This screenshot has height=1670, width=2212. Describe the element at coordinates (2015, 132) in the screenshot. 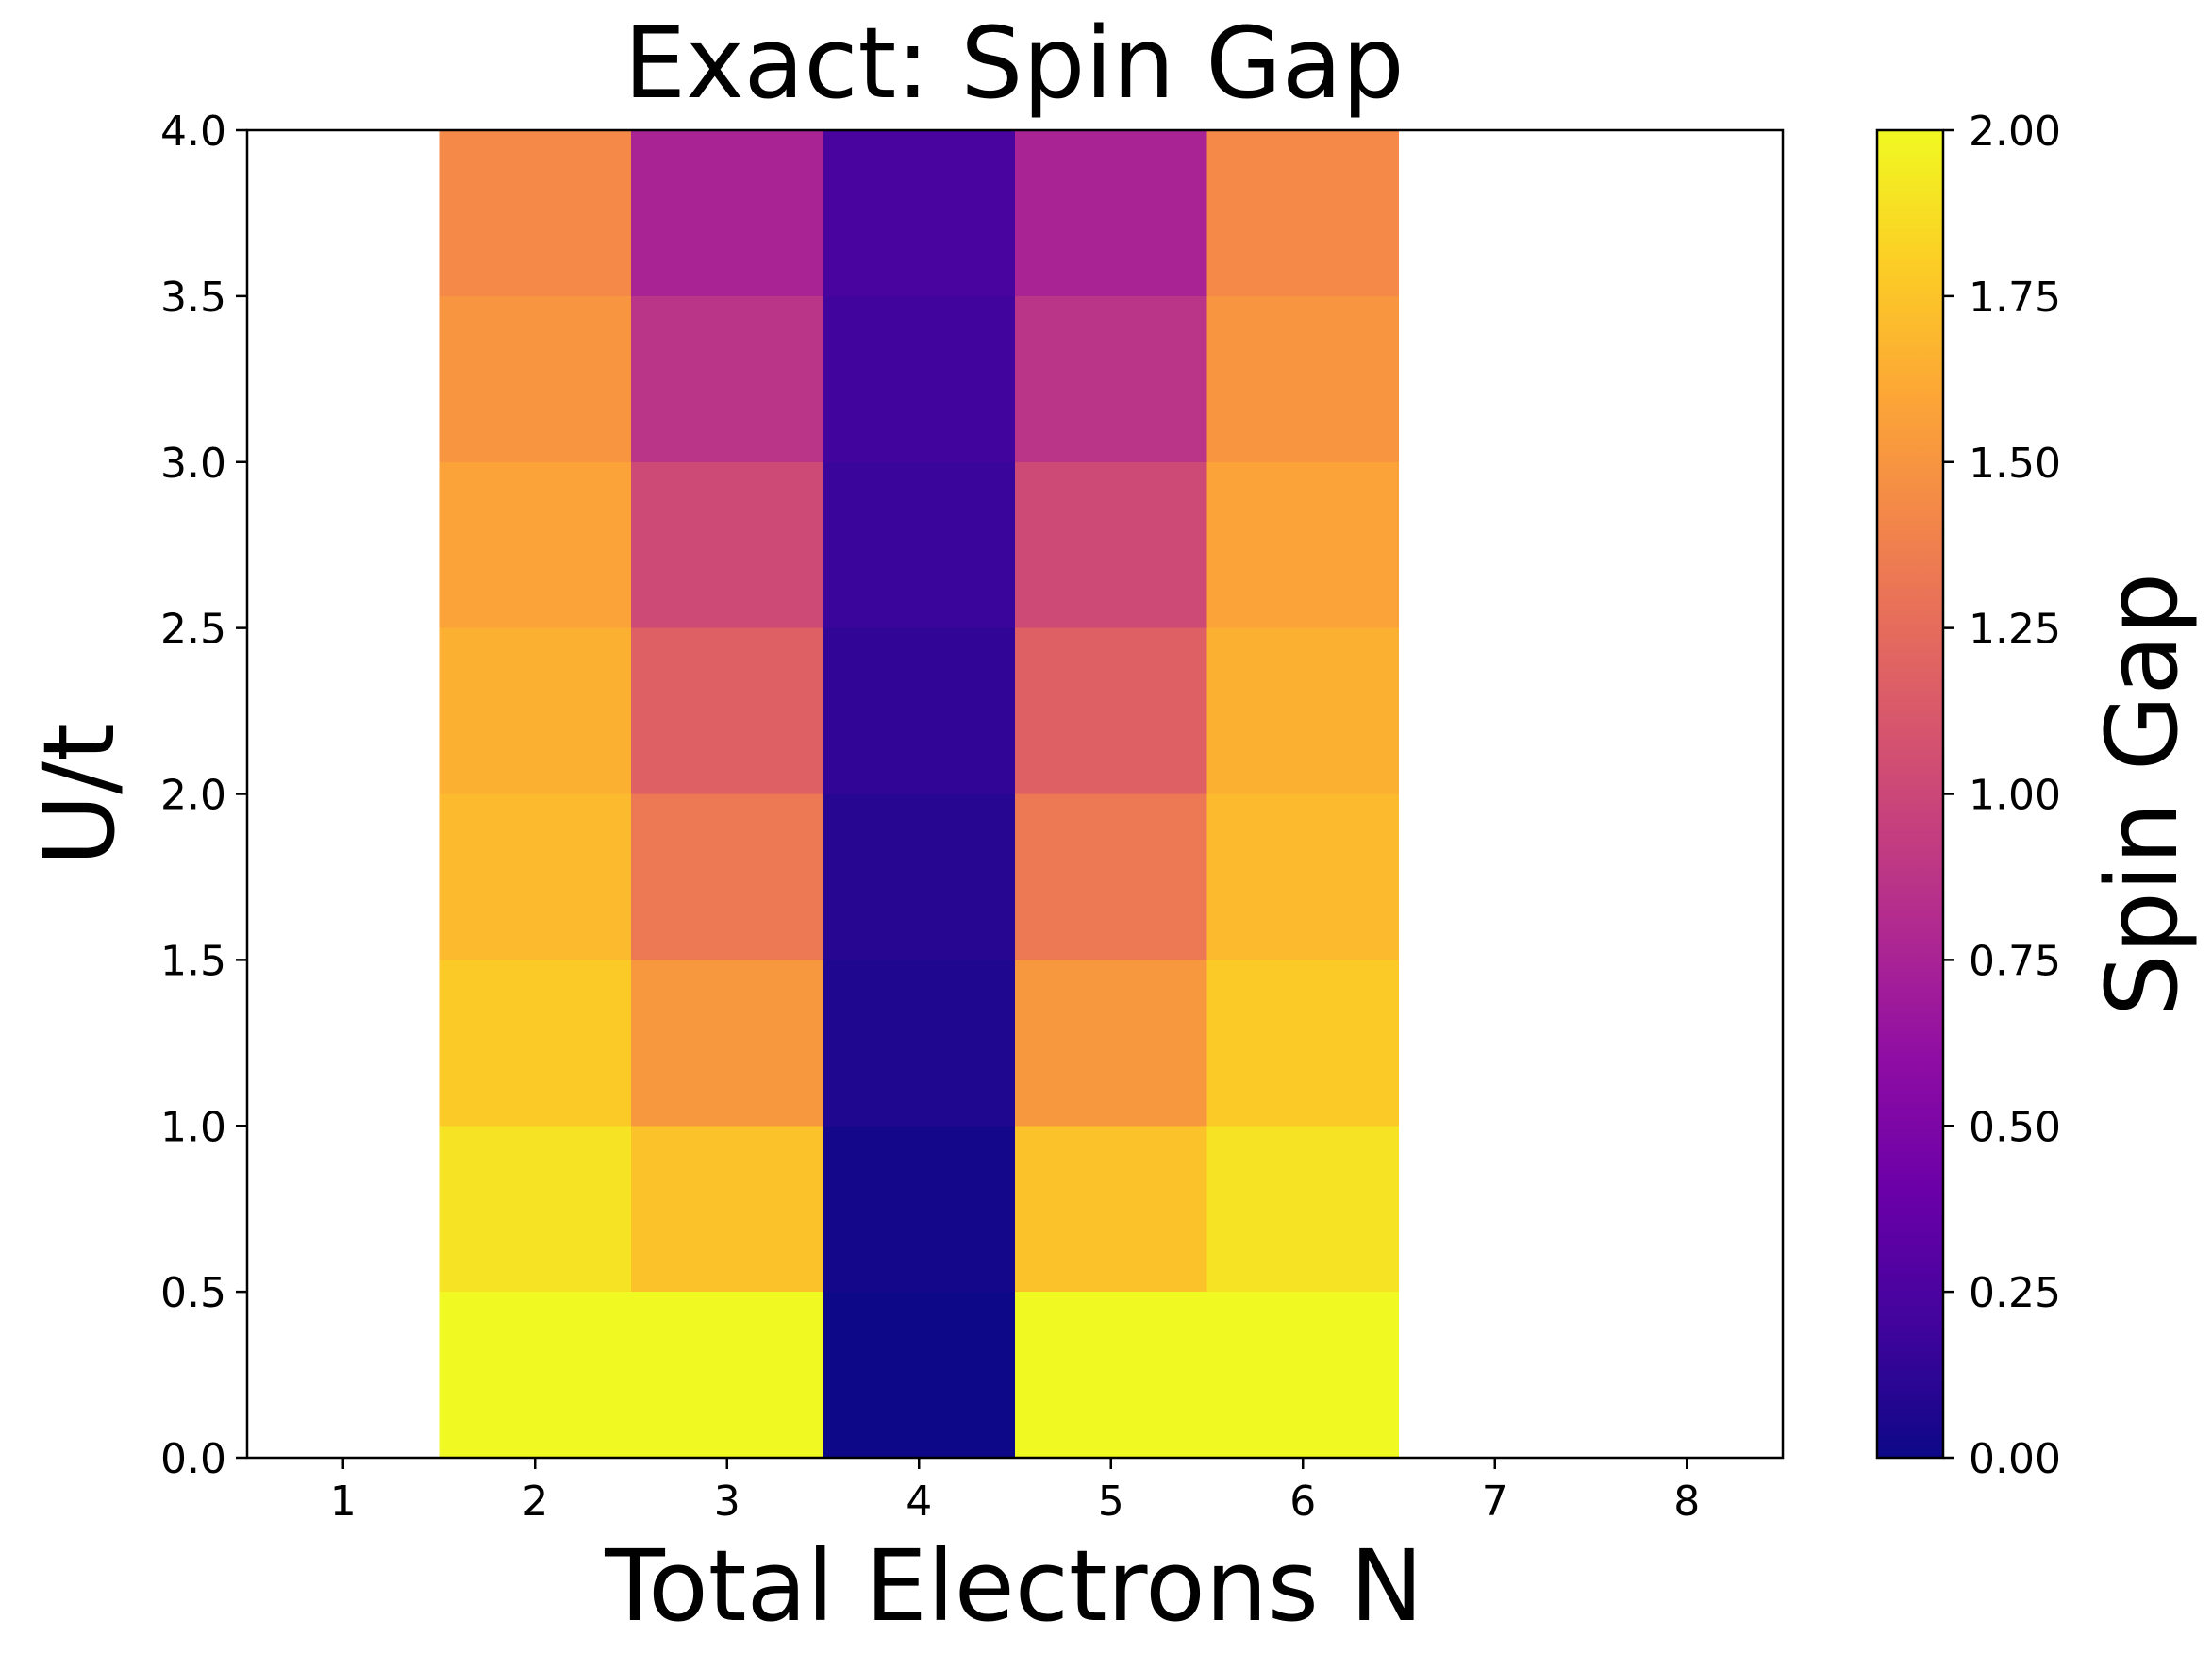

I see `colorbar-tick-label: 2.00` at that location.